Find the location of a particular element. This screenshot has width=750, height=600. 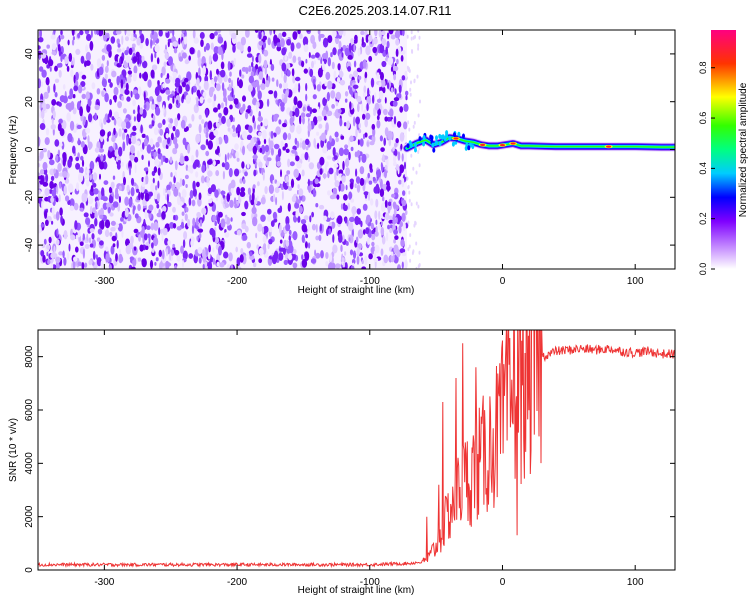

spectrogram-xtick-label: -100 is located at coordinates (370, 281).